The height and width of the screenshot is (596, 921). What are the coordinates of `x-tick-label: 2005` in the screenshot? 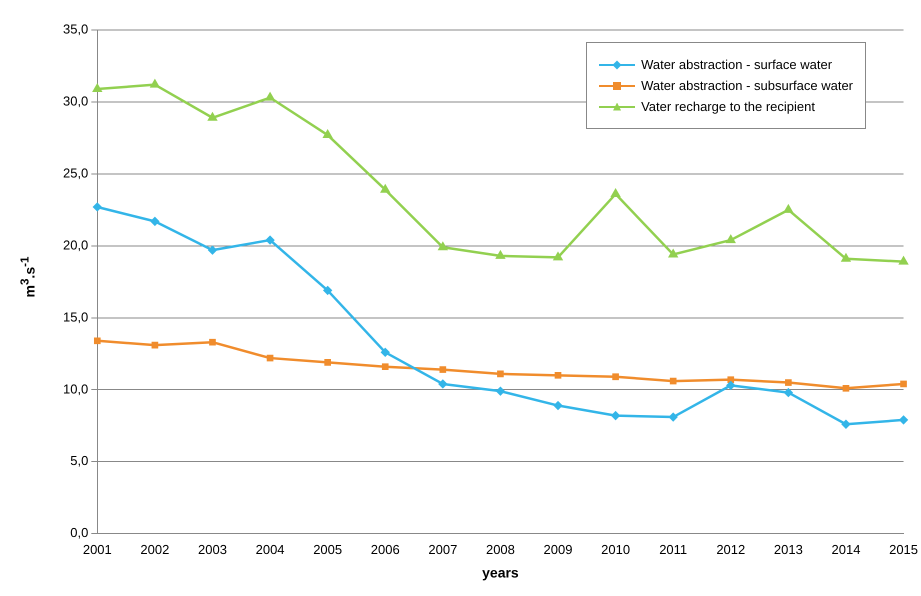 It's located at (327, 549).